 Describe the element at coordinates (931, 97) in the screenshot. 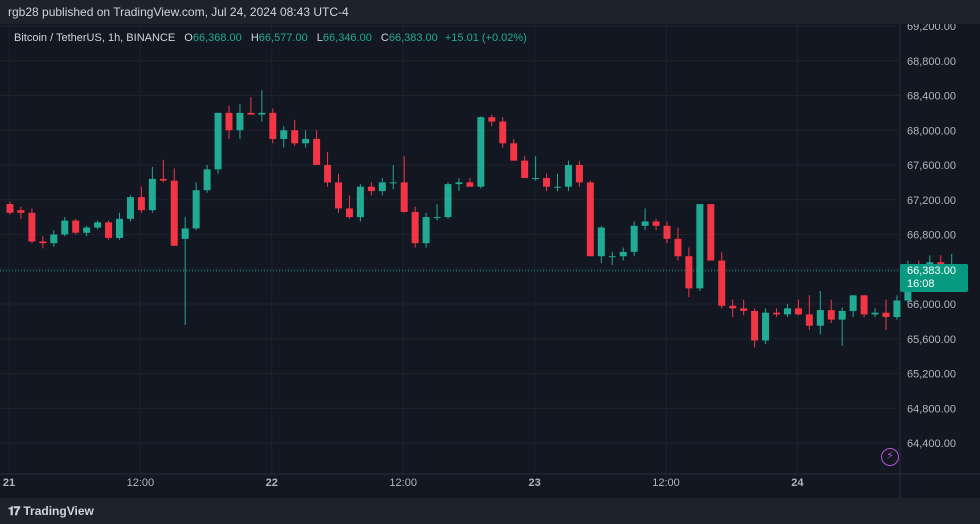

I see `y-tick-label: 68,400.00` at that location.